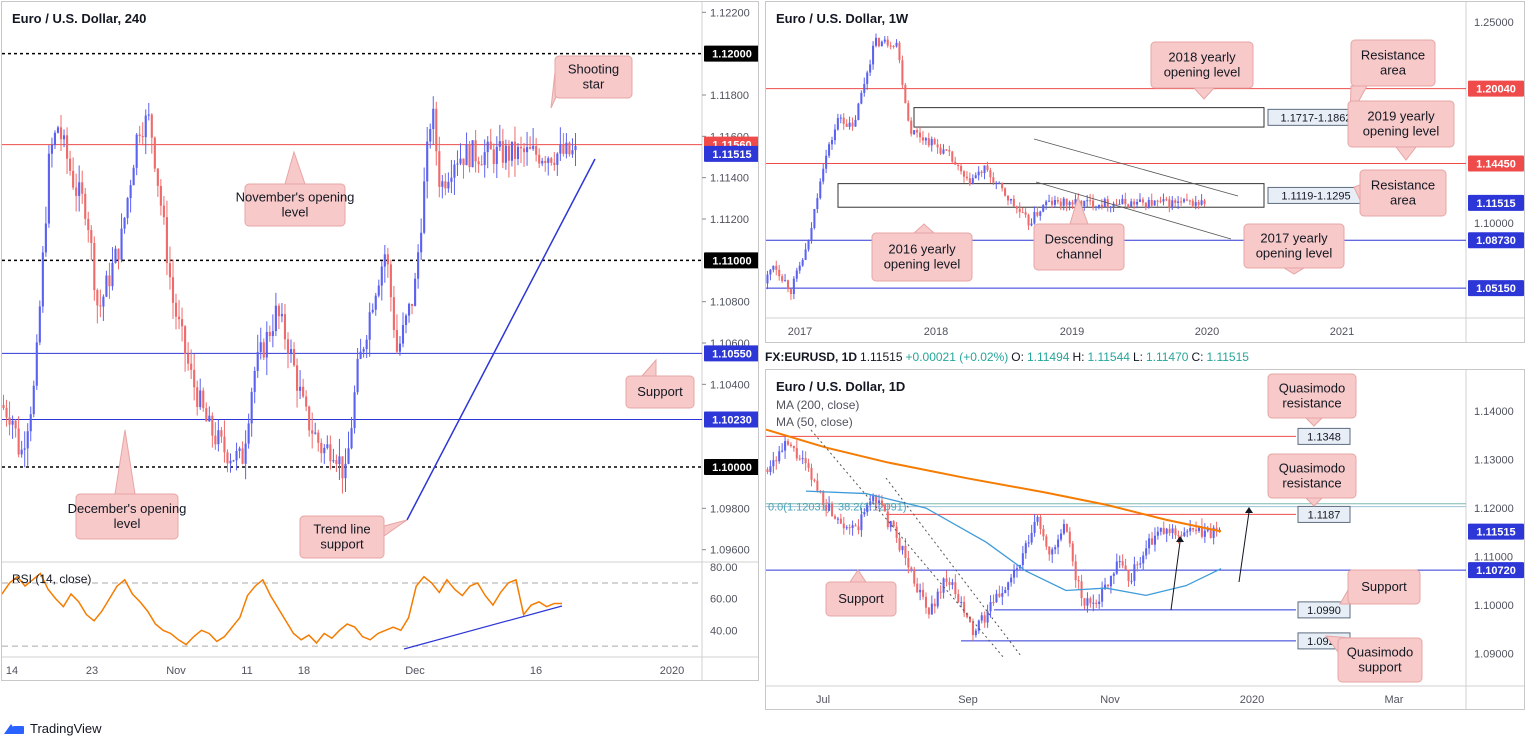 The width and height of the screenshot is (1527, 740). I want to click on callout-support-left: Support, so click(861, 593).